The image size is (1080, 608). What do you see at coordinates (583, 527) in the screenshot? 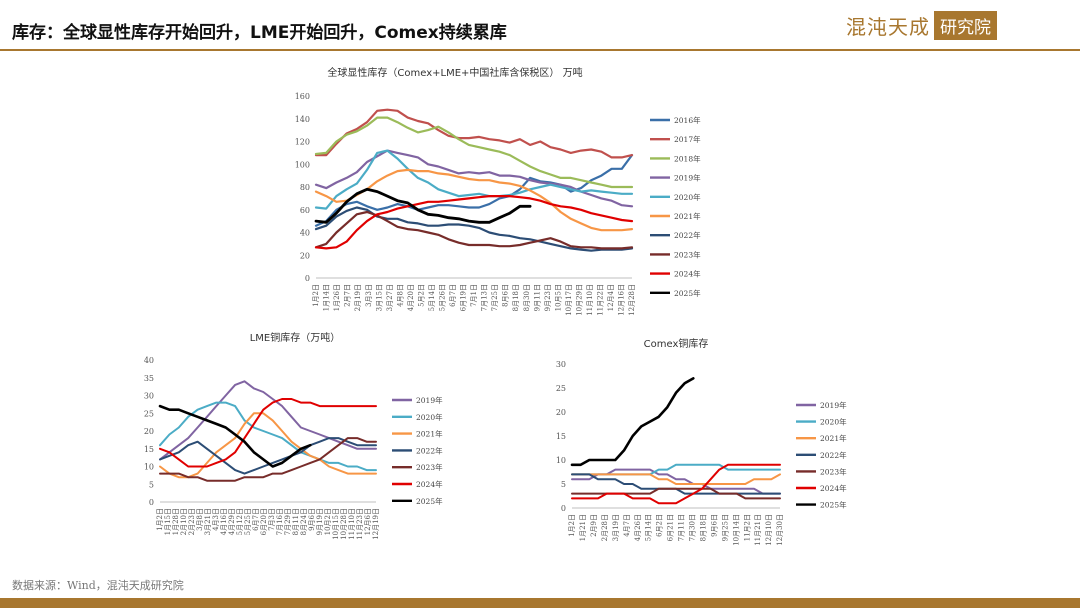
I see `x-tick-label: 1月21日` at bounding box center [583, 527].